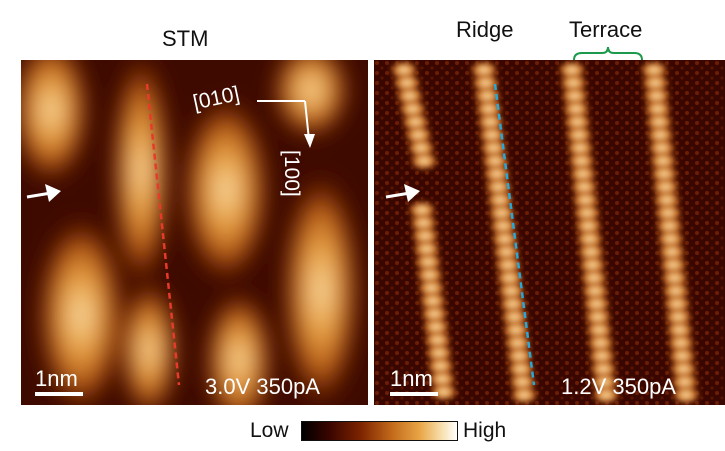  What do you see at coordinates (43, 193) in the screenshot?
I see `defect-arrow-left` at bounding box center [43, 193].